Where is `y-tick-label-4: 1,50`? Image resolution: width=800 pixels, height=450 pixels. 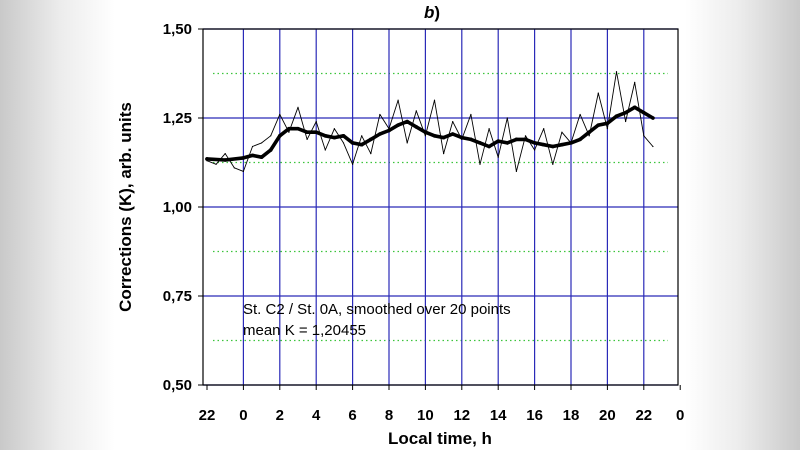
y-tick-label-4: 1,50 is located at coordinates (177, 29).